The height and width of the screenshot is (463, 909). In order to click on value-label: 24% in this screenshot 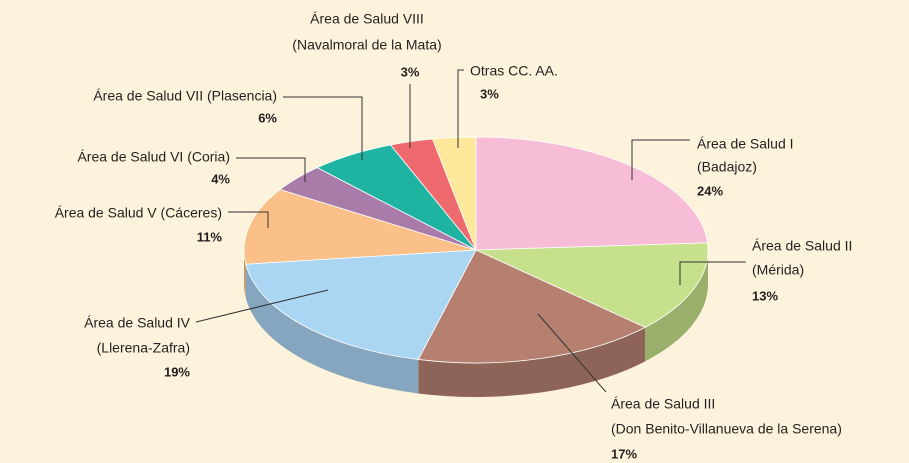, I will do `click(710, 190)`.